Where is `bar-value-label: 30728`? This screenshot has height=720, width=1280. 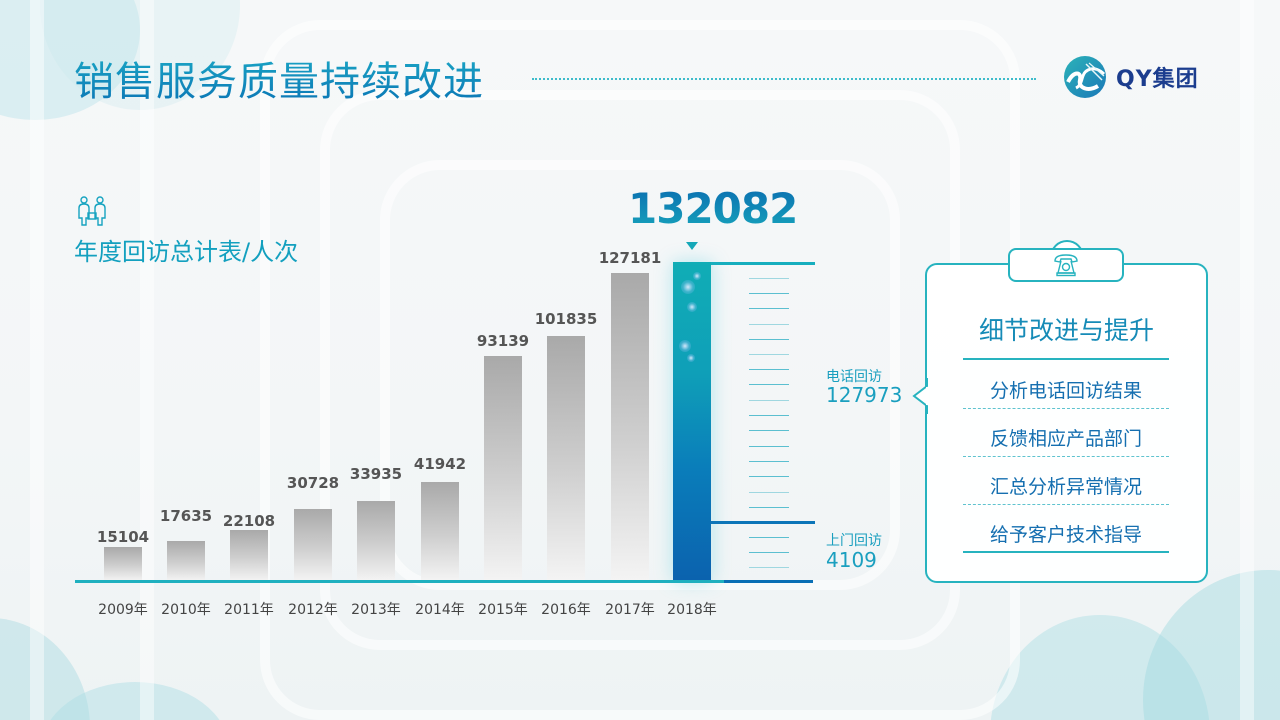
bar-value-label: 30728 is located at coordinates (313, 483).